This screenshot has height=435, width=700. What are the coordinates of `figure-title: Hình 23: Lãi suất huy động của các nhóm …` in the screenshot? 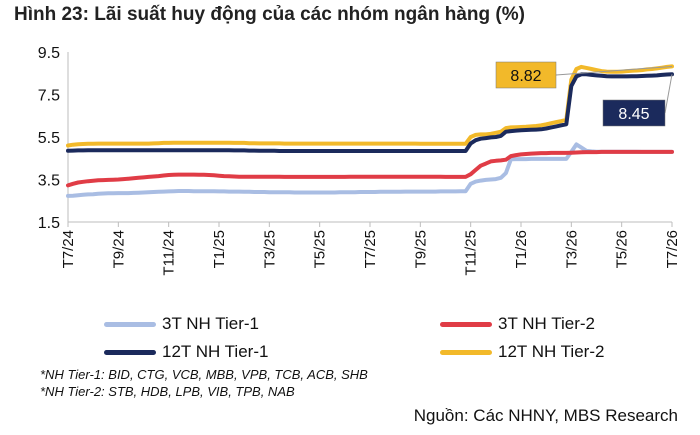 It's located at (269, 14).